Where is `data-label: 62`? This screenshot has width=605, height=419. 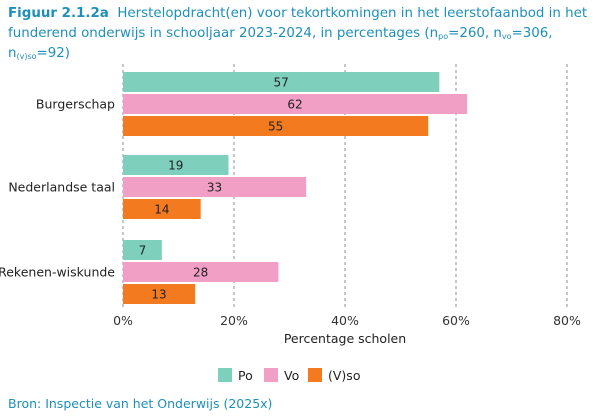 data-label: 62 is located at coordinates (294, 105).